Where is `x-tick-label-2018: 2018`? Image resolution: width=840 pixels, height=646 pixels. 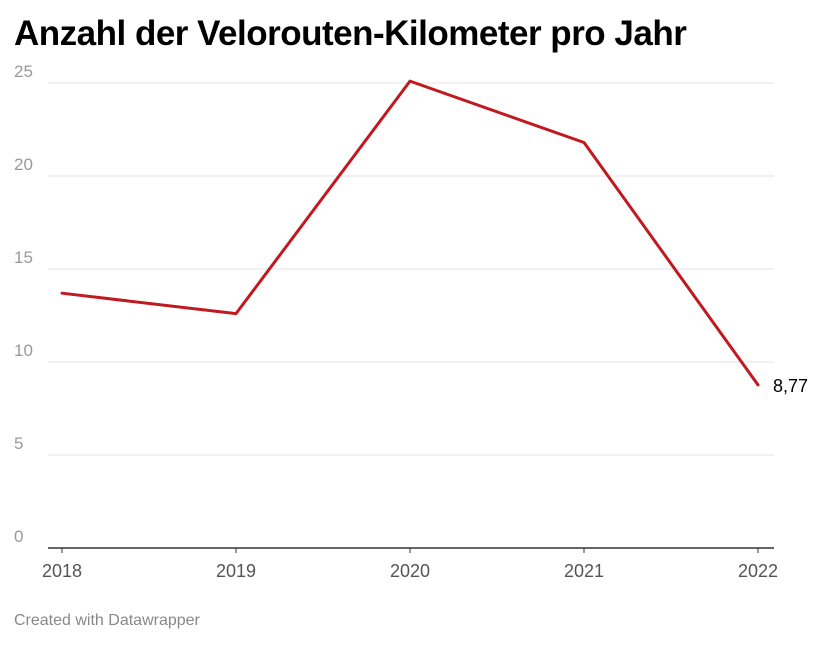
x-tick-label-2018: 2018 is located at coordinates (62, 571).